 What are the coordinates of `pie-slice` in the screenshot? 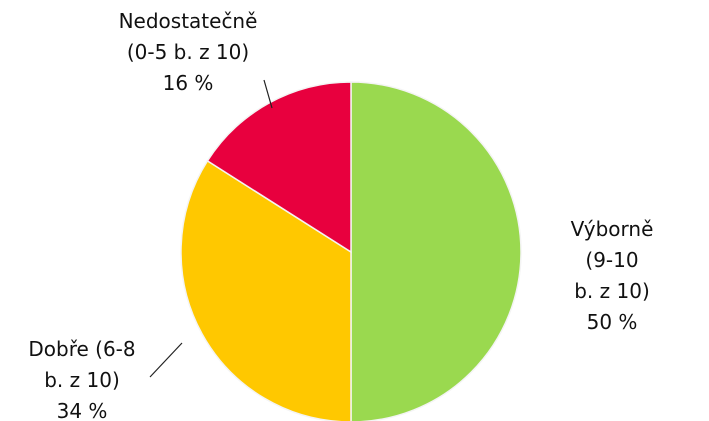 It's located at (279, 167).